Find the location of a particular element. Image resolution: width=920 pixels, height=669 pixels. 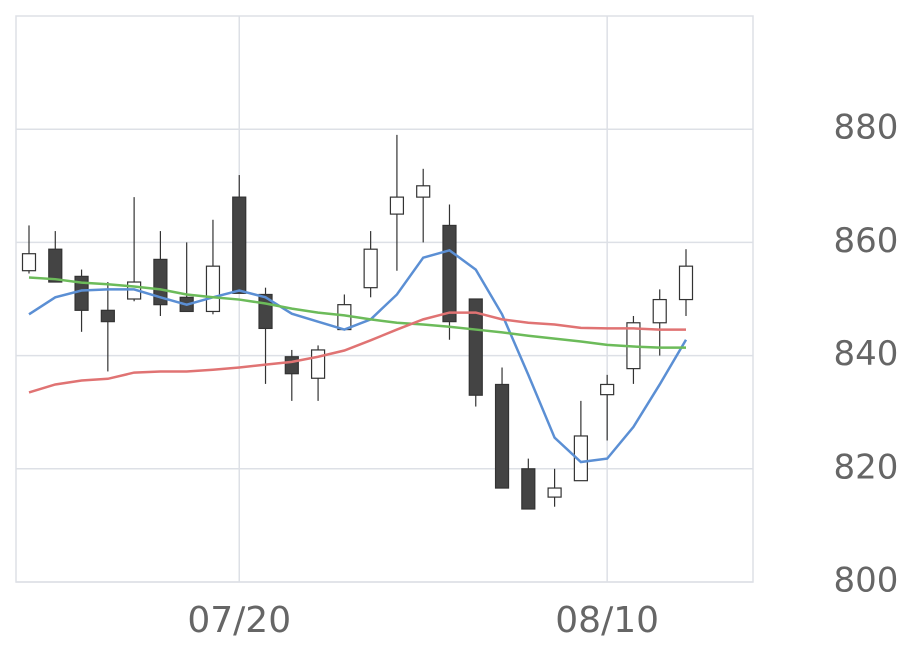

x-tick-label: 07/20 is located at coordinates (239, 620).